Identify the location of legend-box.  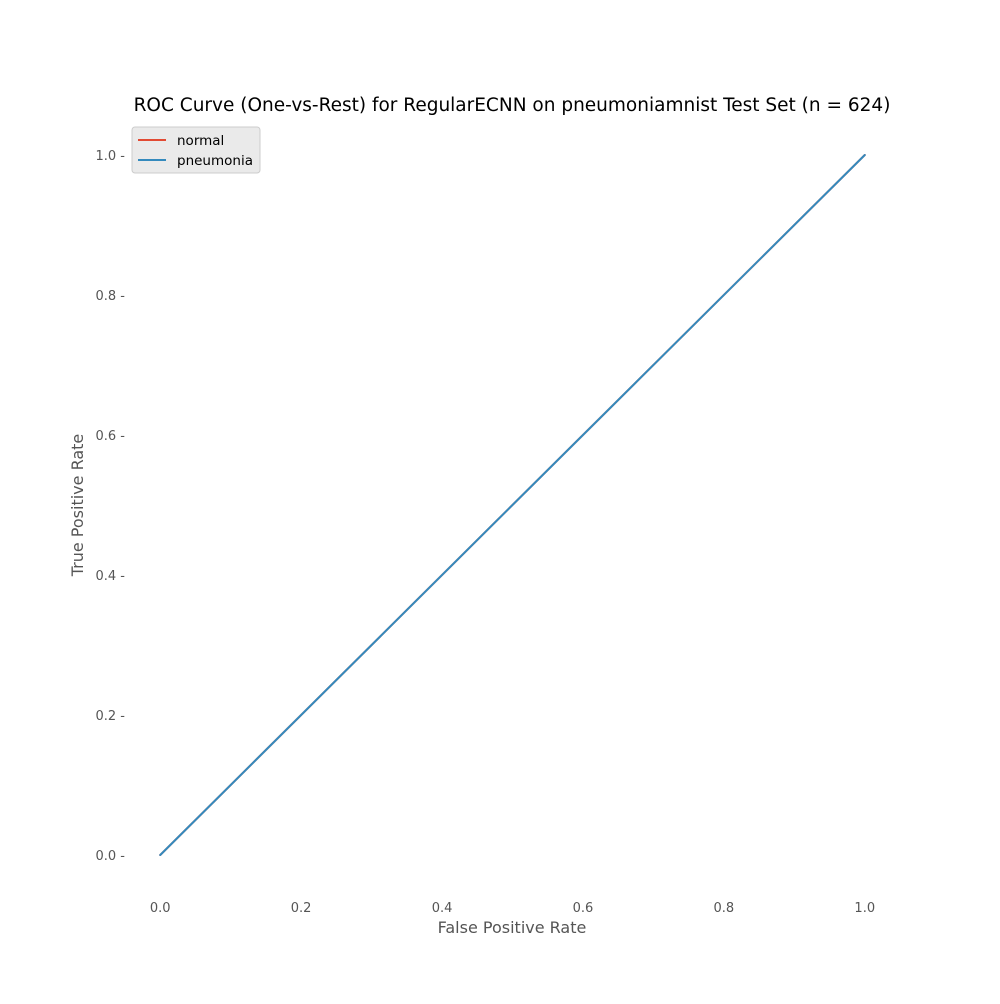
(196, 150).